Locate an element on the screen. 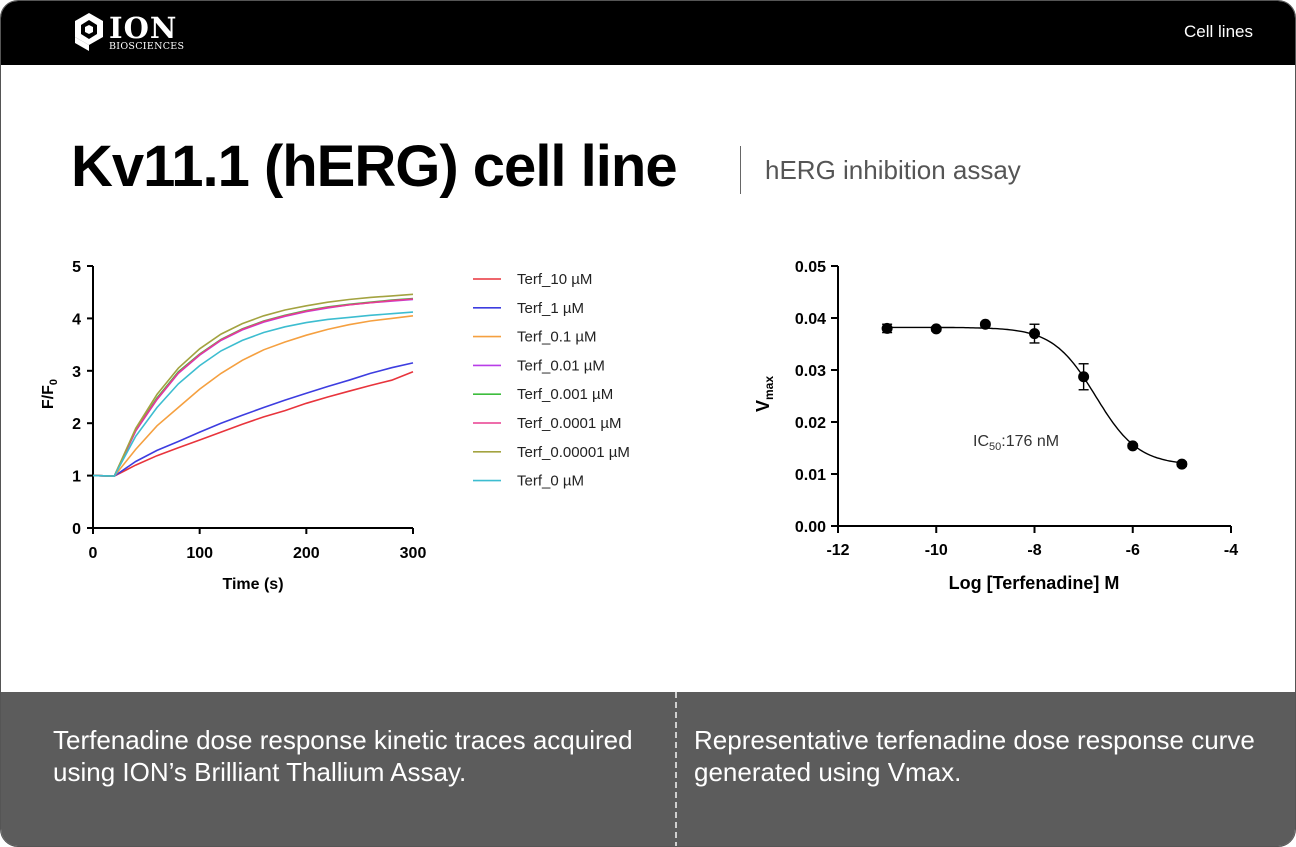 The height and width of the screenshot is (847, 1296). page-subtitle: hERG inhibition assay is located at coordinates (893, 170).